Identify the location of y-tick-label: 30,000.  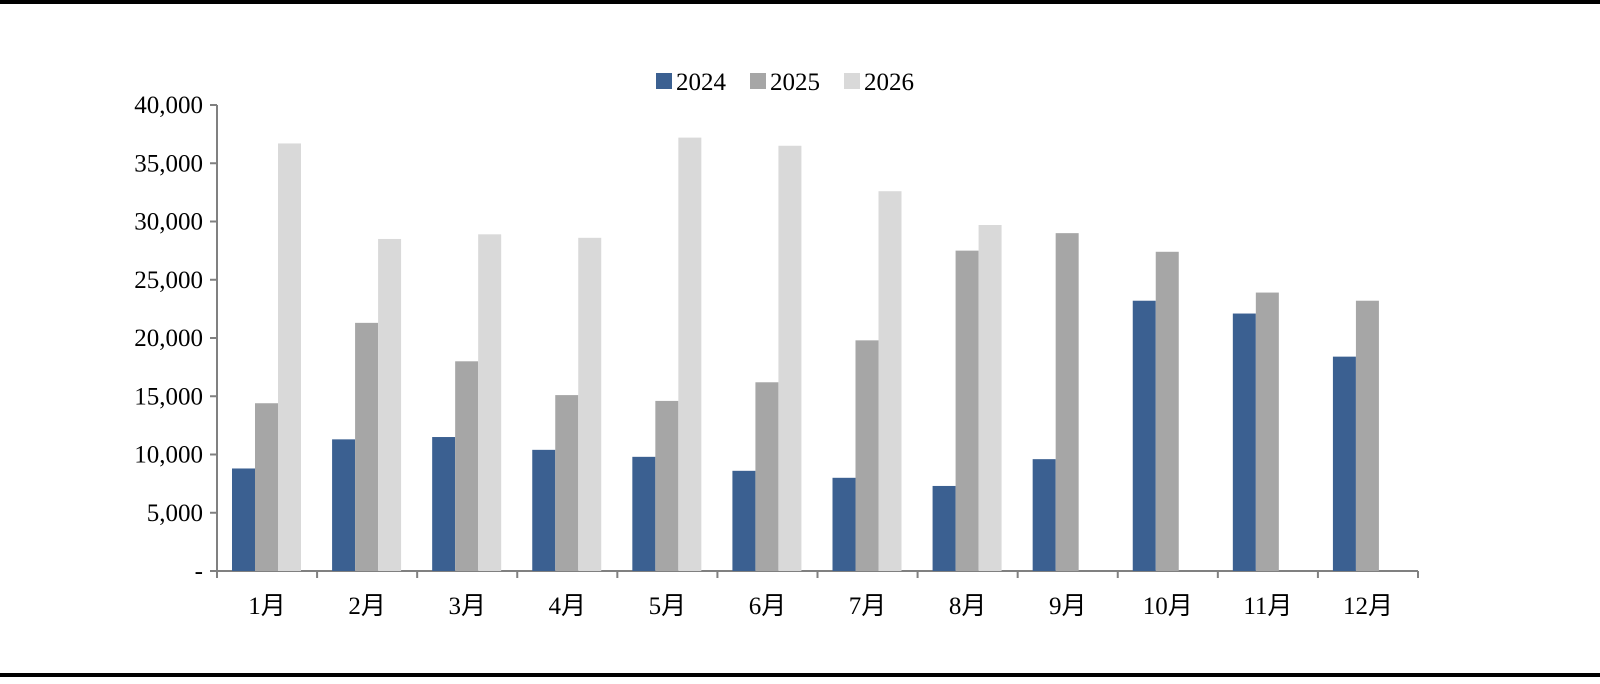
(168, 222).